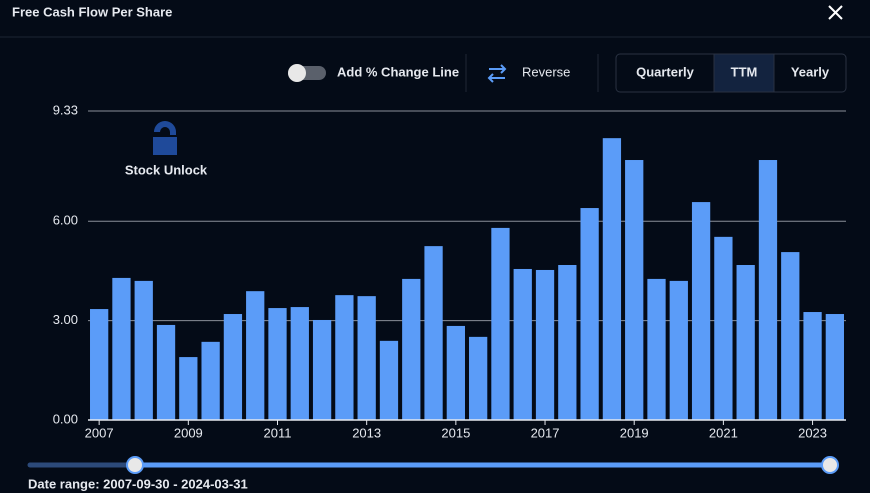 This screenshot has height=493, width=870. What do you see at coordinates (634, 432) in the screenshot?
I see `x-tick-label: 2019` at bounding box center [634, 432].